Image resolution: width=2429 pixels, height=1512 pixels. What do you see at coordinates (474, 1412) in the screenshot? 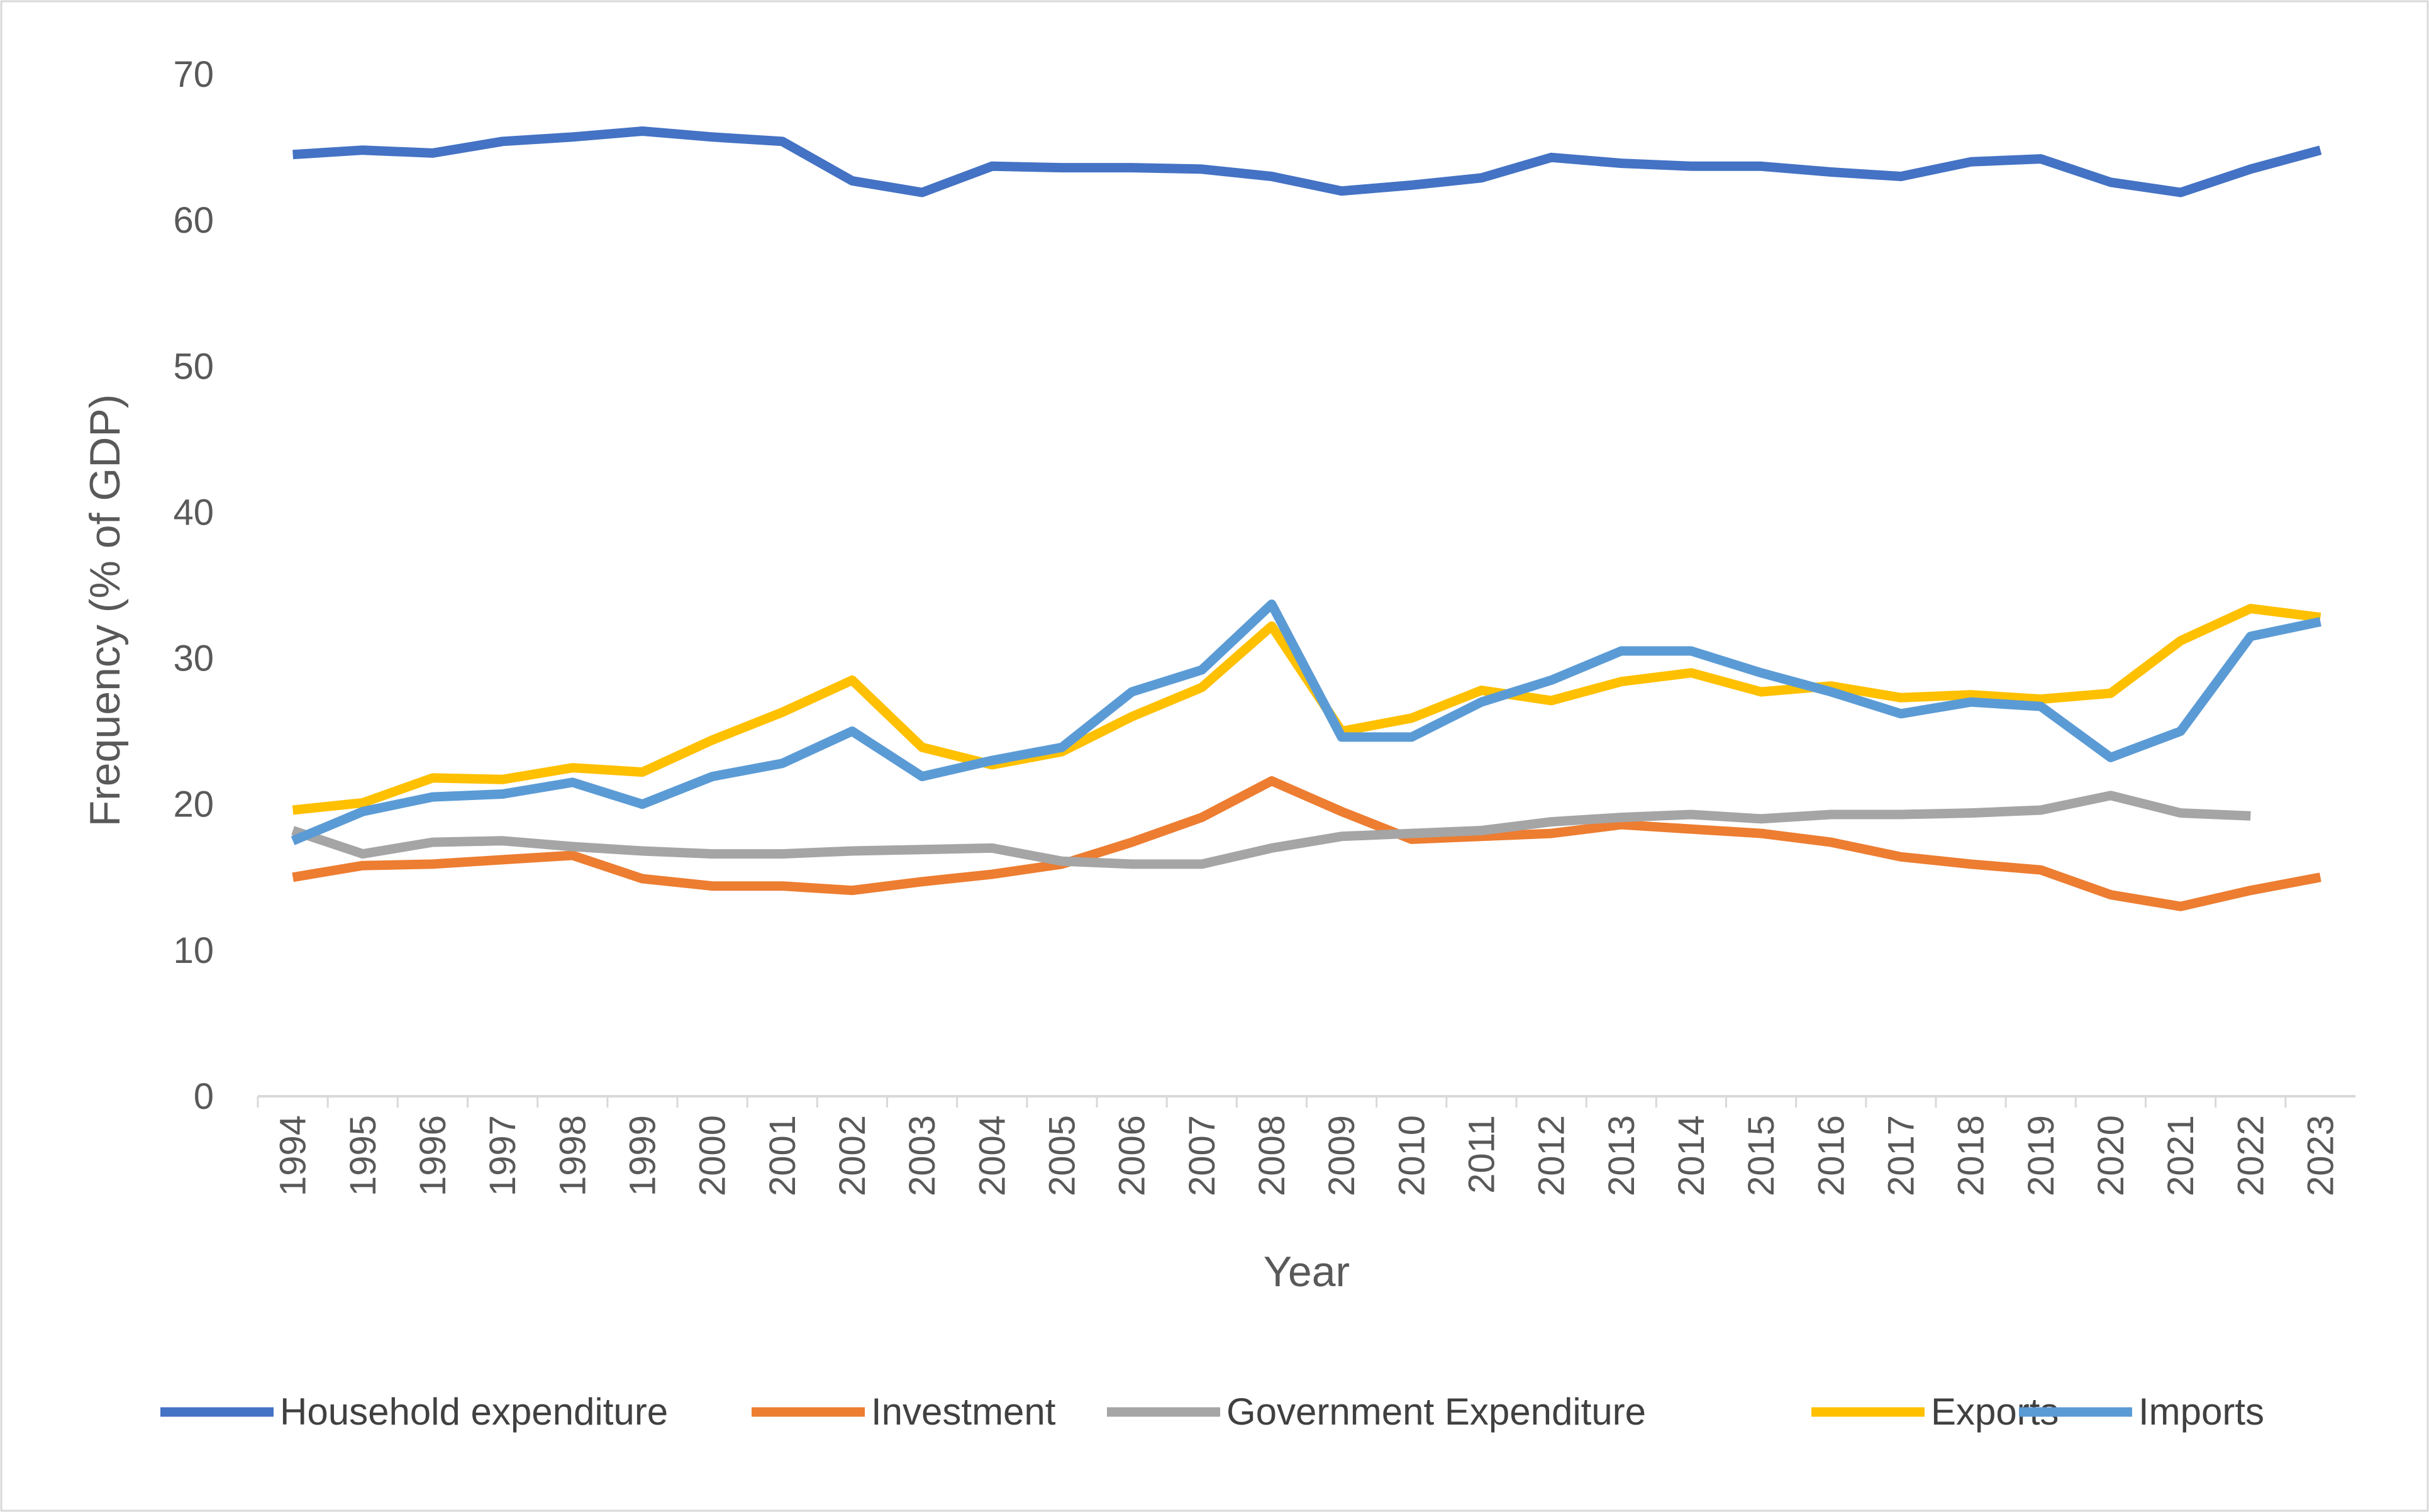
I see `legend-label: Household expenditure` at bounding box center [474, 1412].